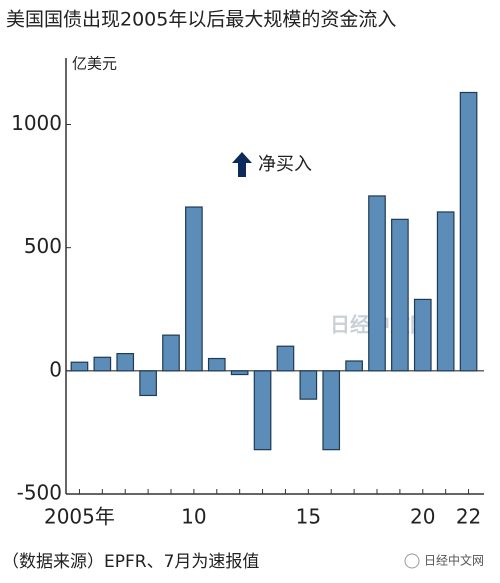 The width and height of the screenshot is (500, 583). Describe the element at coordinates (454, 560) in the screenshot. I see `logo: 日经中文网` at that location.